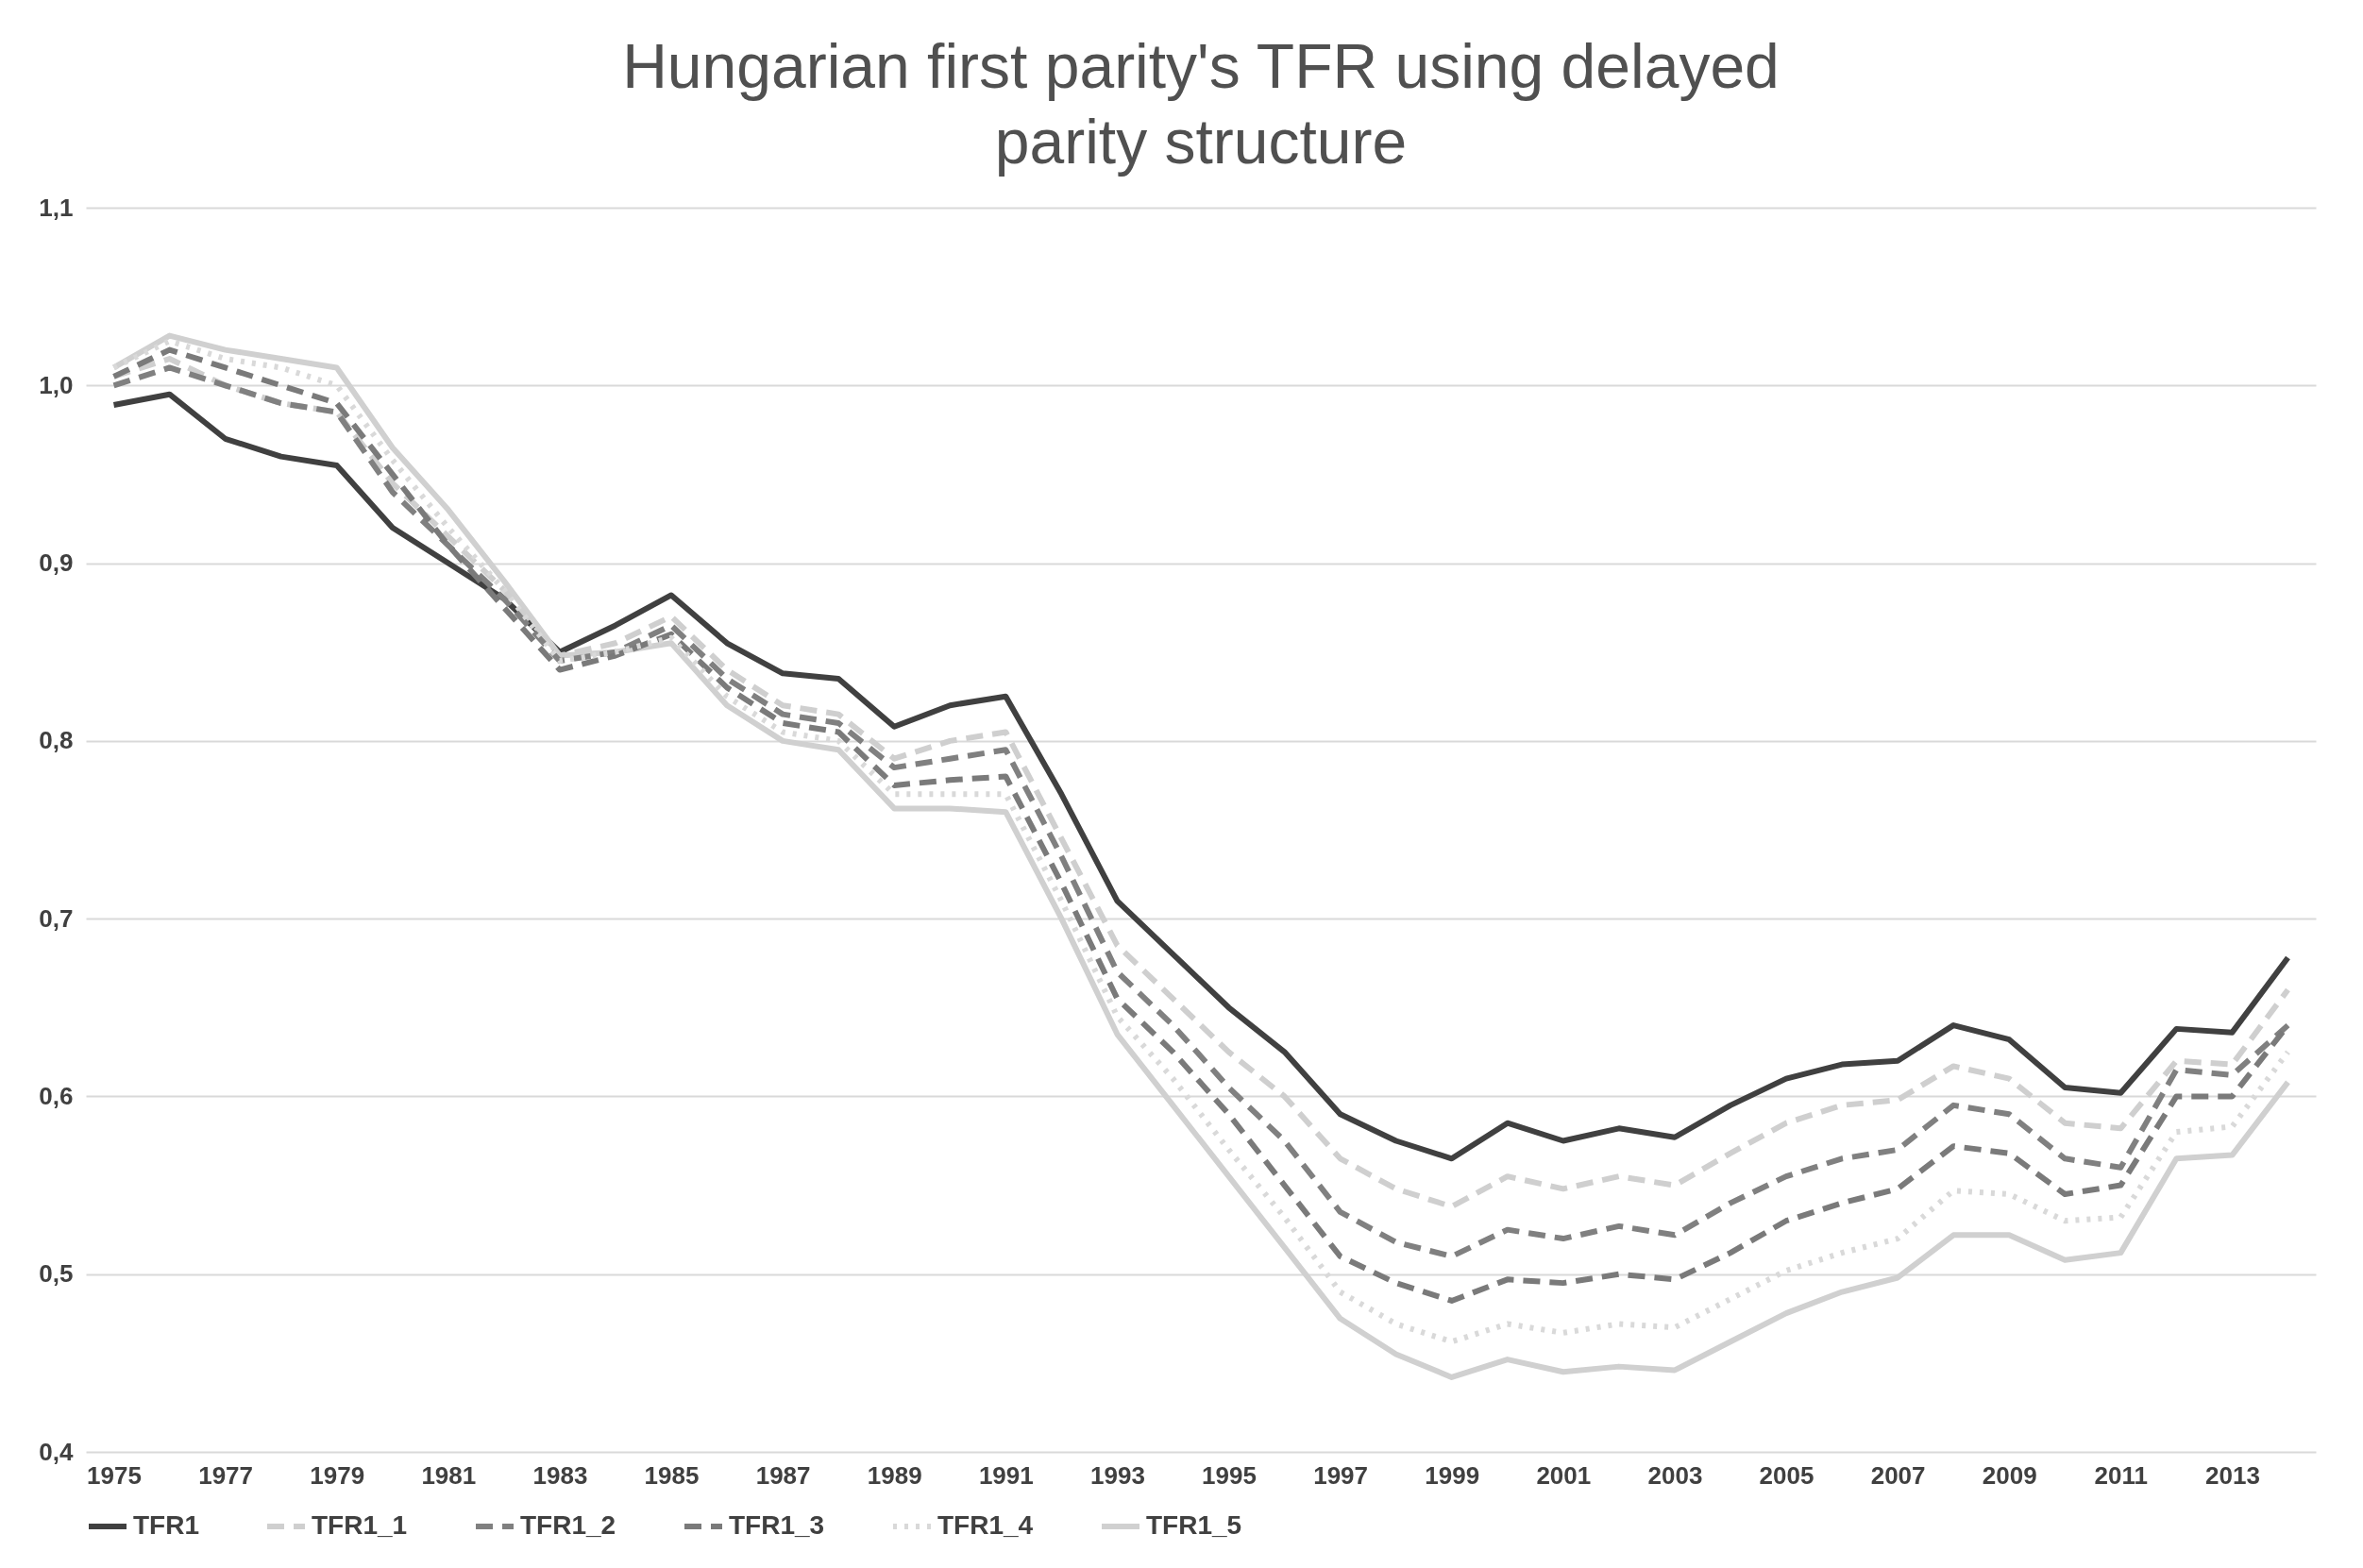  I want to click on y-tick-label: 0,9, so click(56, 563).